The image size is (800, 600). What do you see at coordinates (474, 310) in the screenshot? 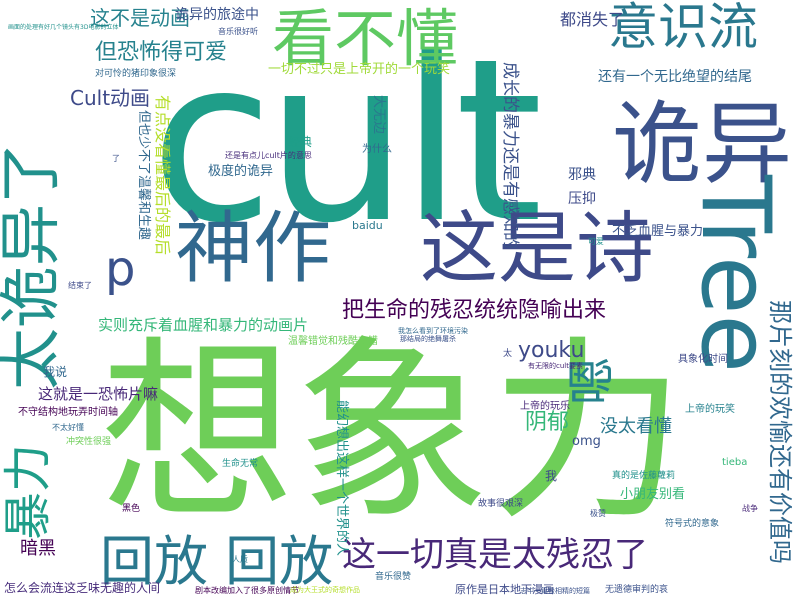
I see `word-shengming: 把生命的残忍统统隐喻出来` at bounding box center [474, 310].